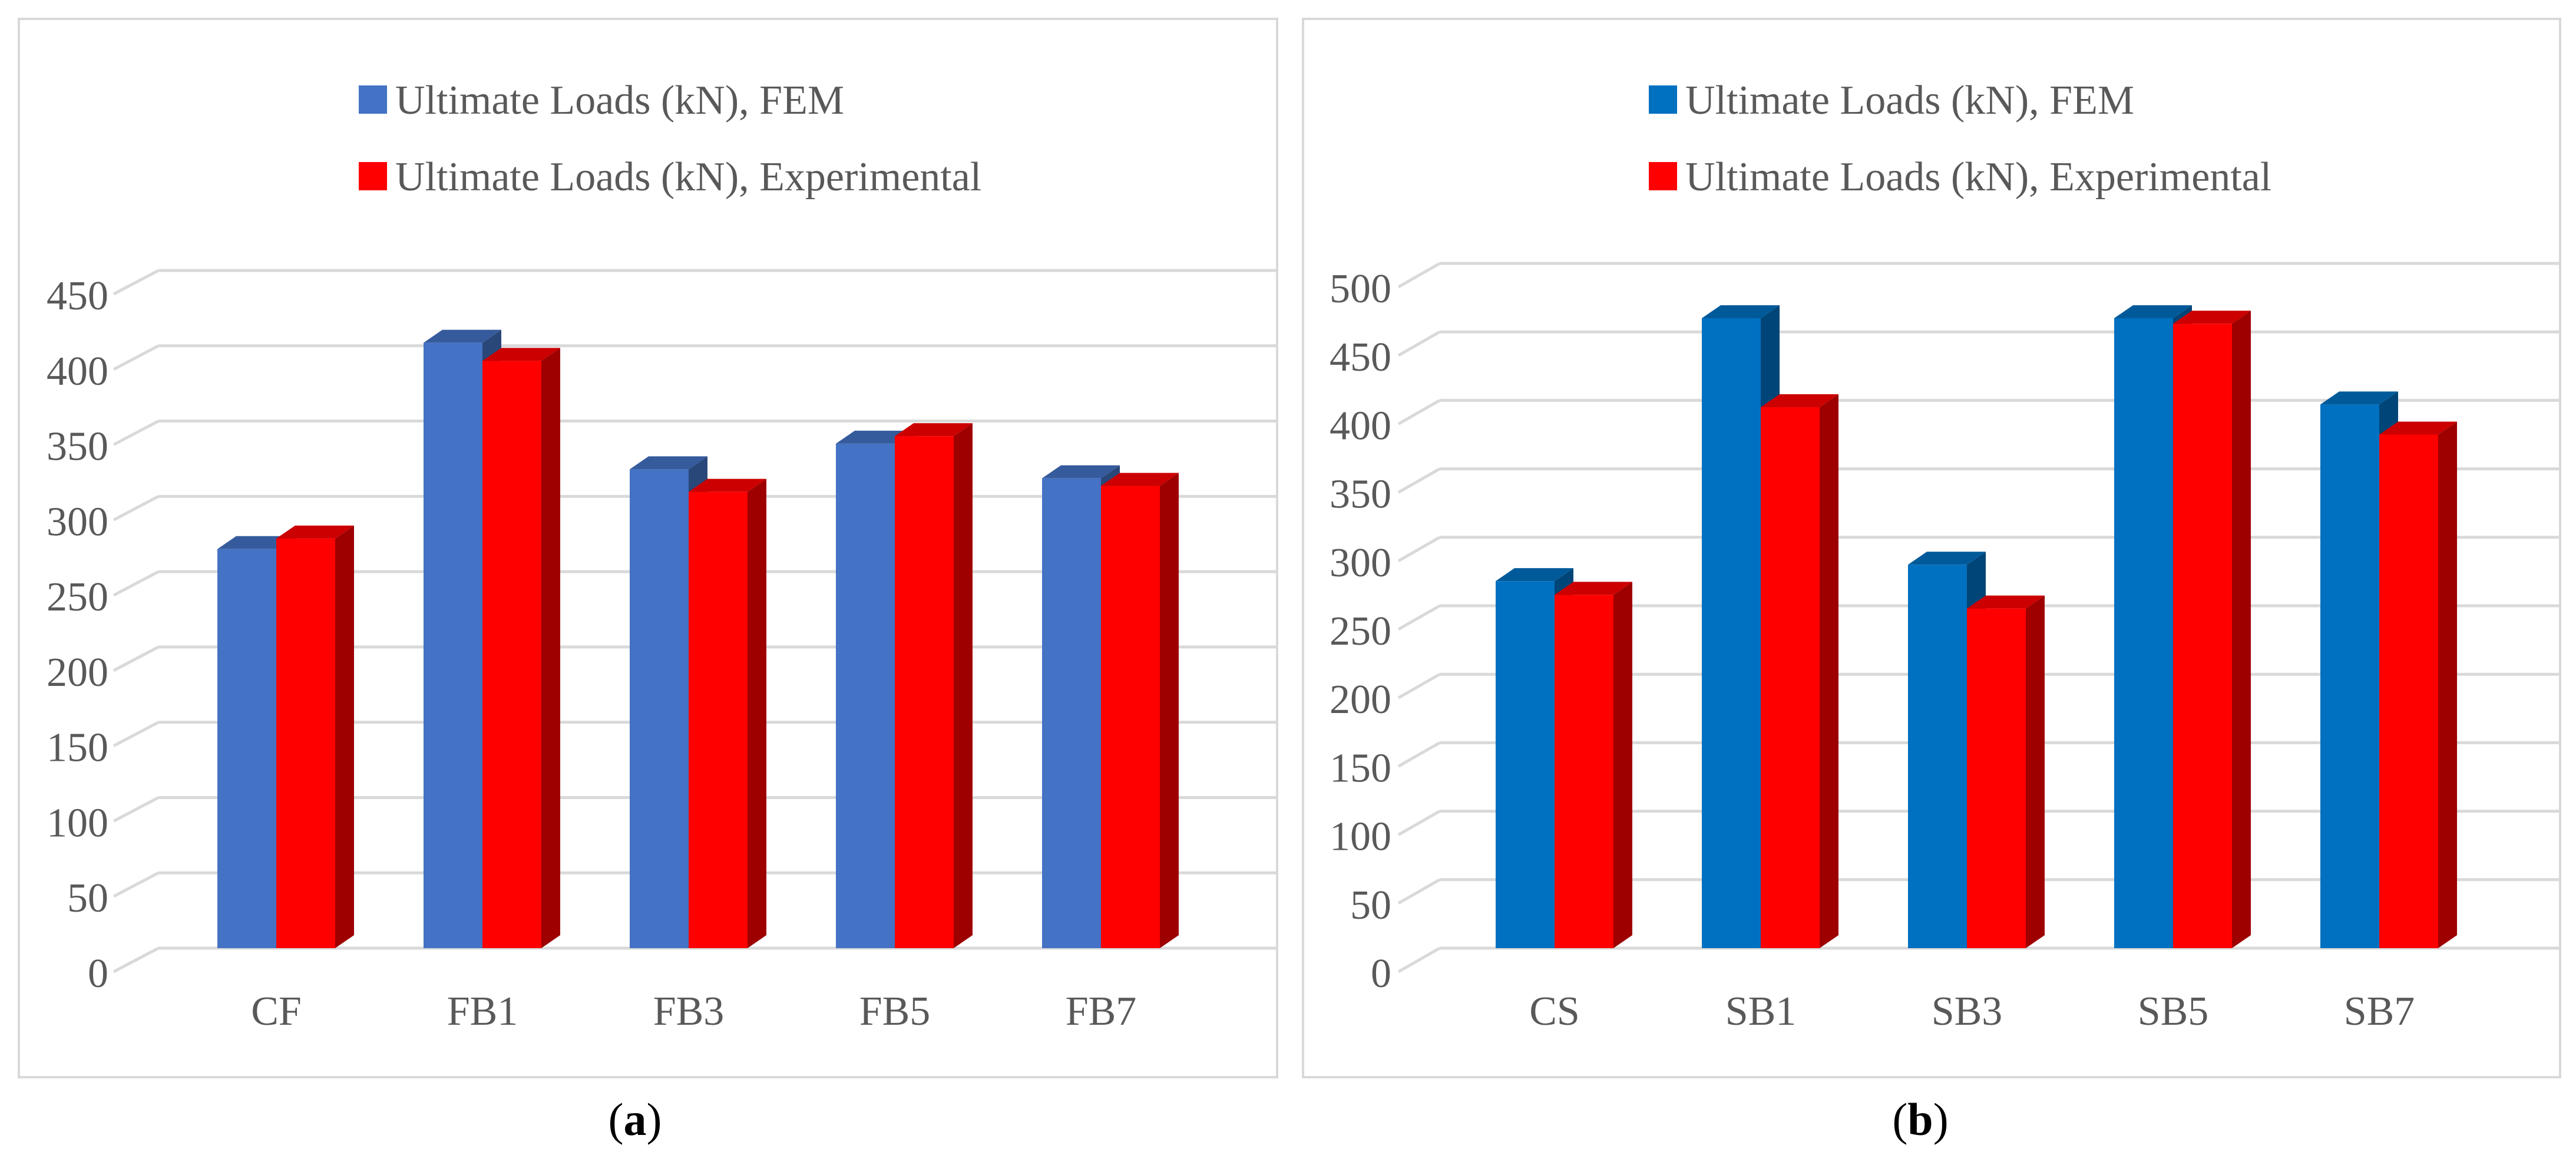 The image size is (2576, 1165). Describe the element at coordinates (1370, 905) in the screenshot. I see `y-tick-label-b-1: 50` at that location.